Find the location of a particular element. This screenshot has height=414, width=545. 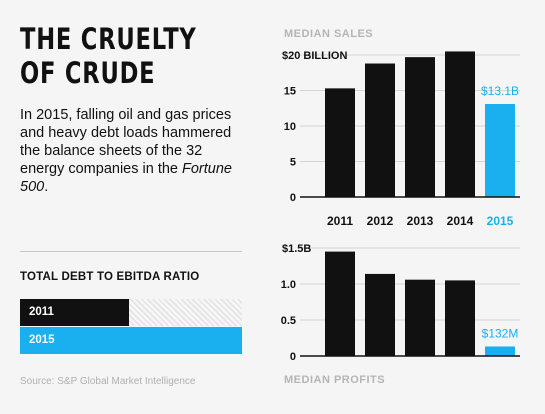

ratio-bar-label: 2015 is located at coordinates (42, 340).